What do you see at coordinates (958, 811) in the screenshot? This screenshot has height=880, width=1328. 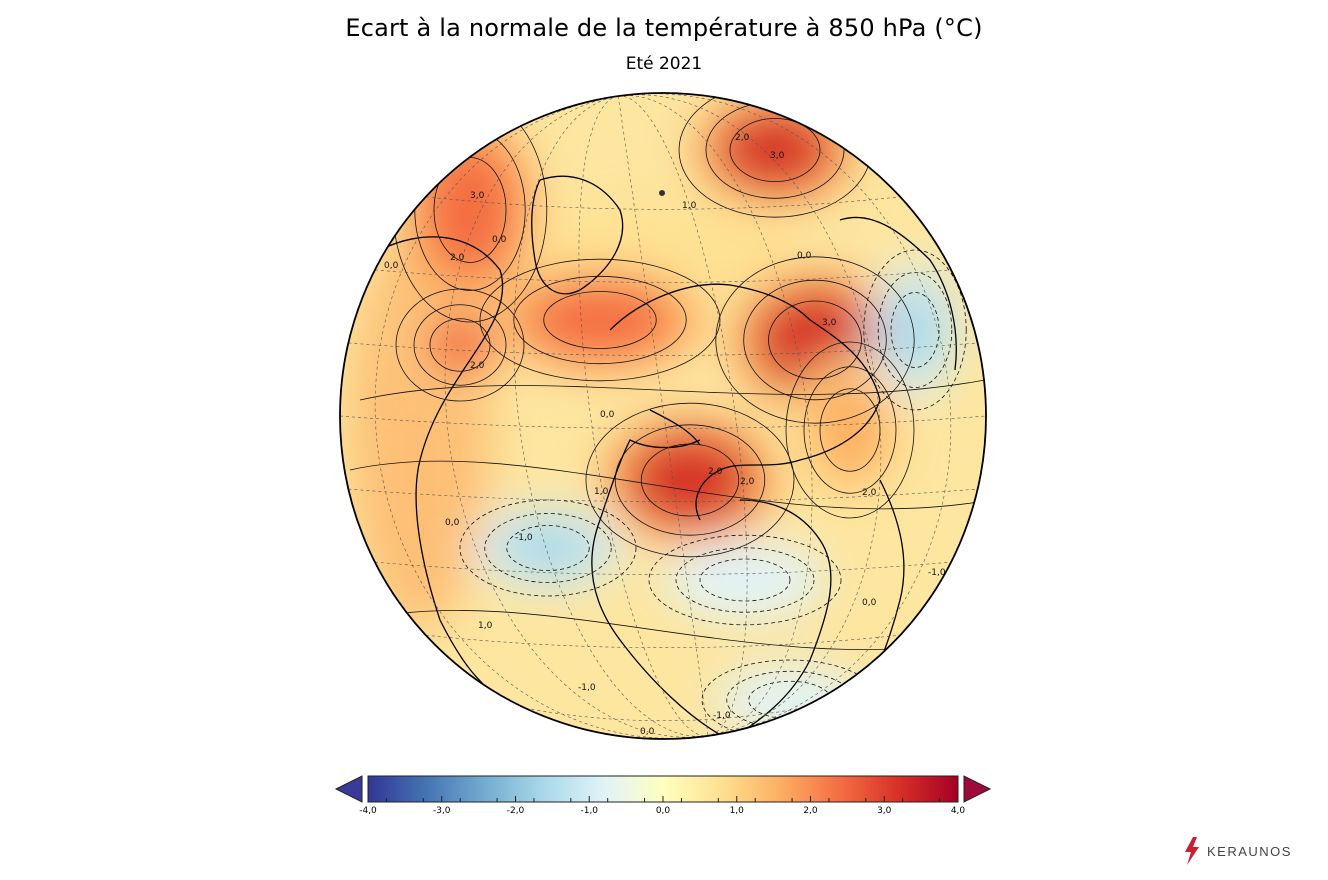 I see `colorbar-tick-label: 4,0` at bounding box center [958, 811].